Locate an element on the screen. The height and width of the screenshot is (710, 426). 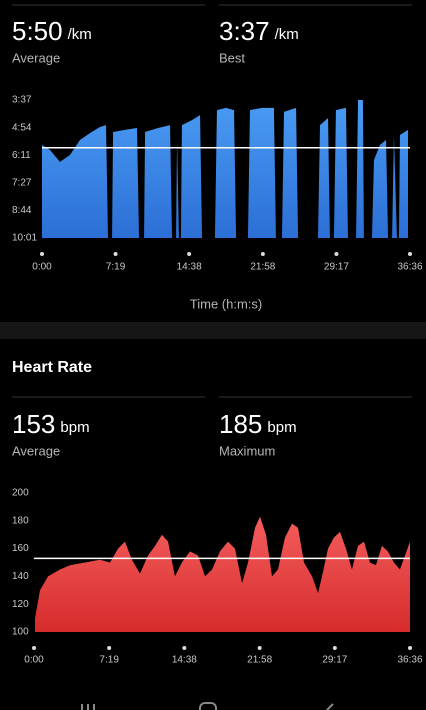
nav-icons is located at coordinates (207, 706).